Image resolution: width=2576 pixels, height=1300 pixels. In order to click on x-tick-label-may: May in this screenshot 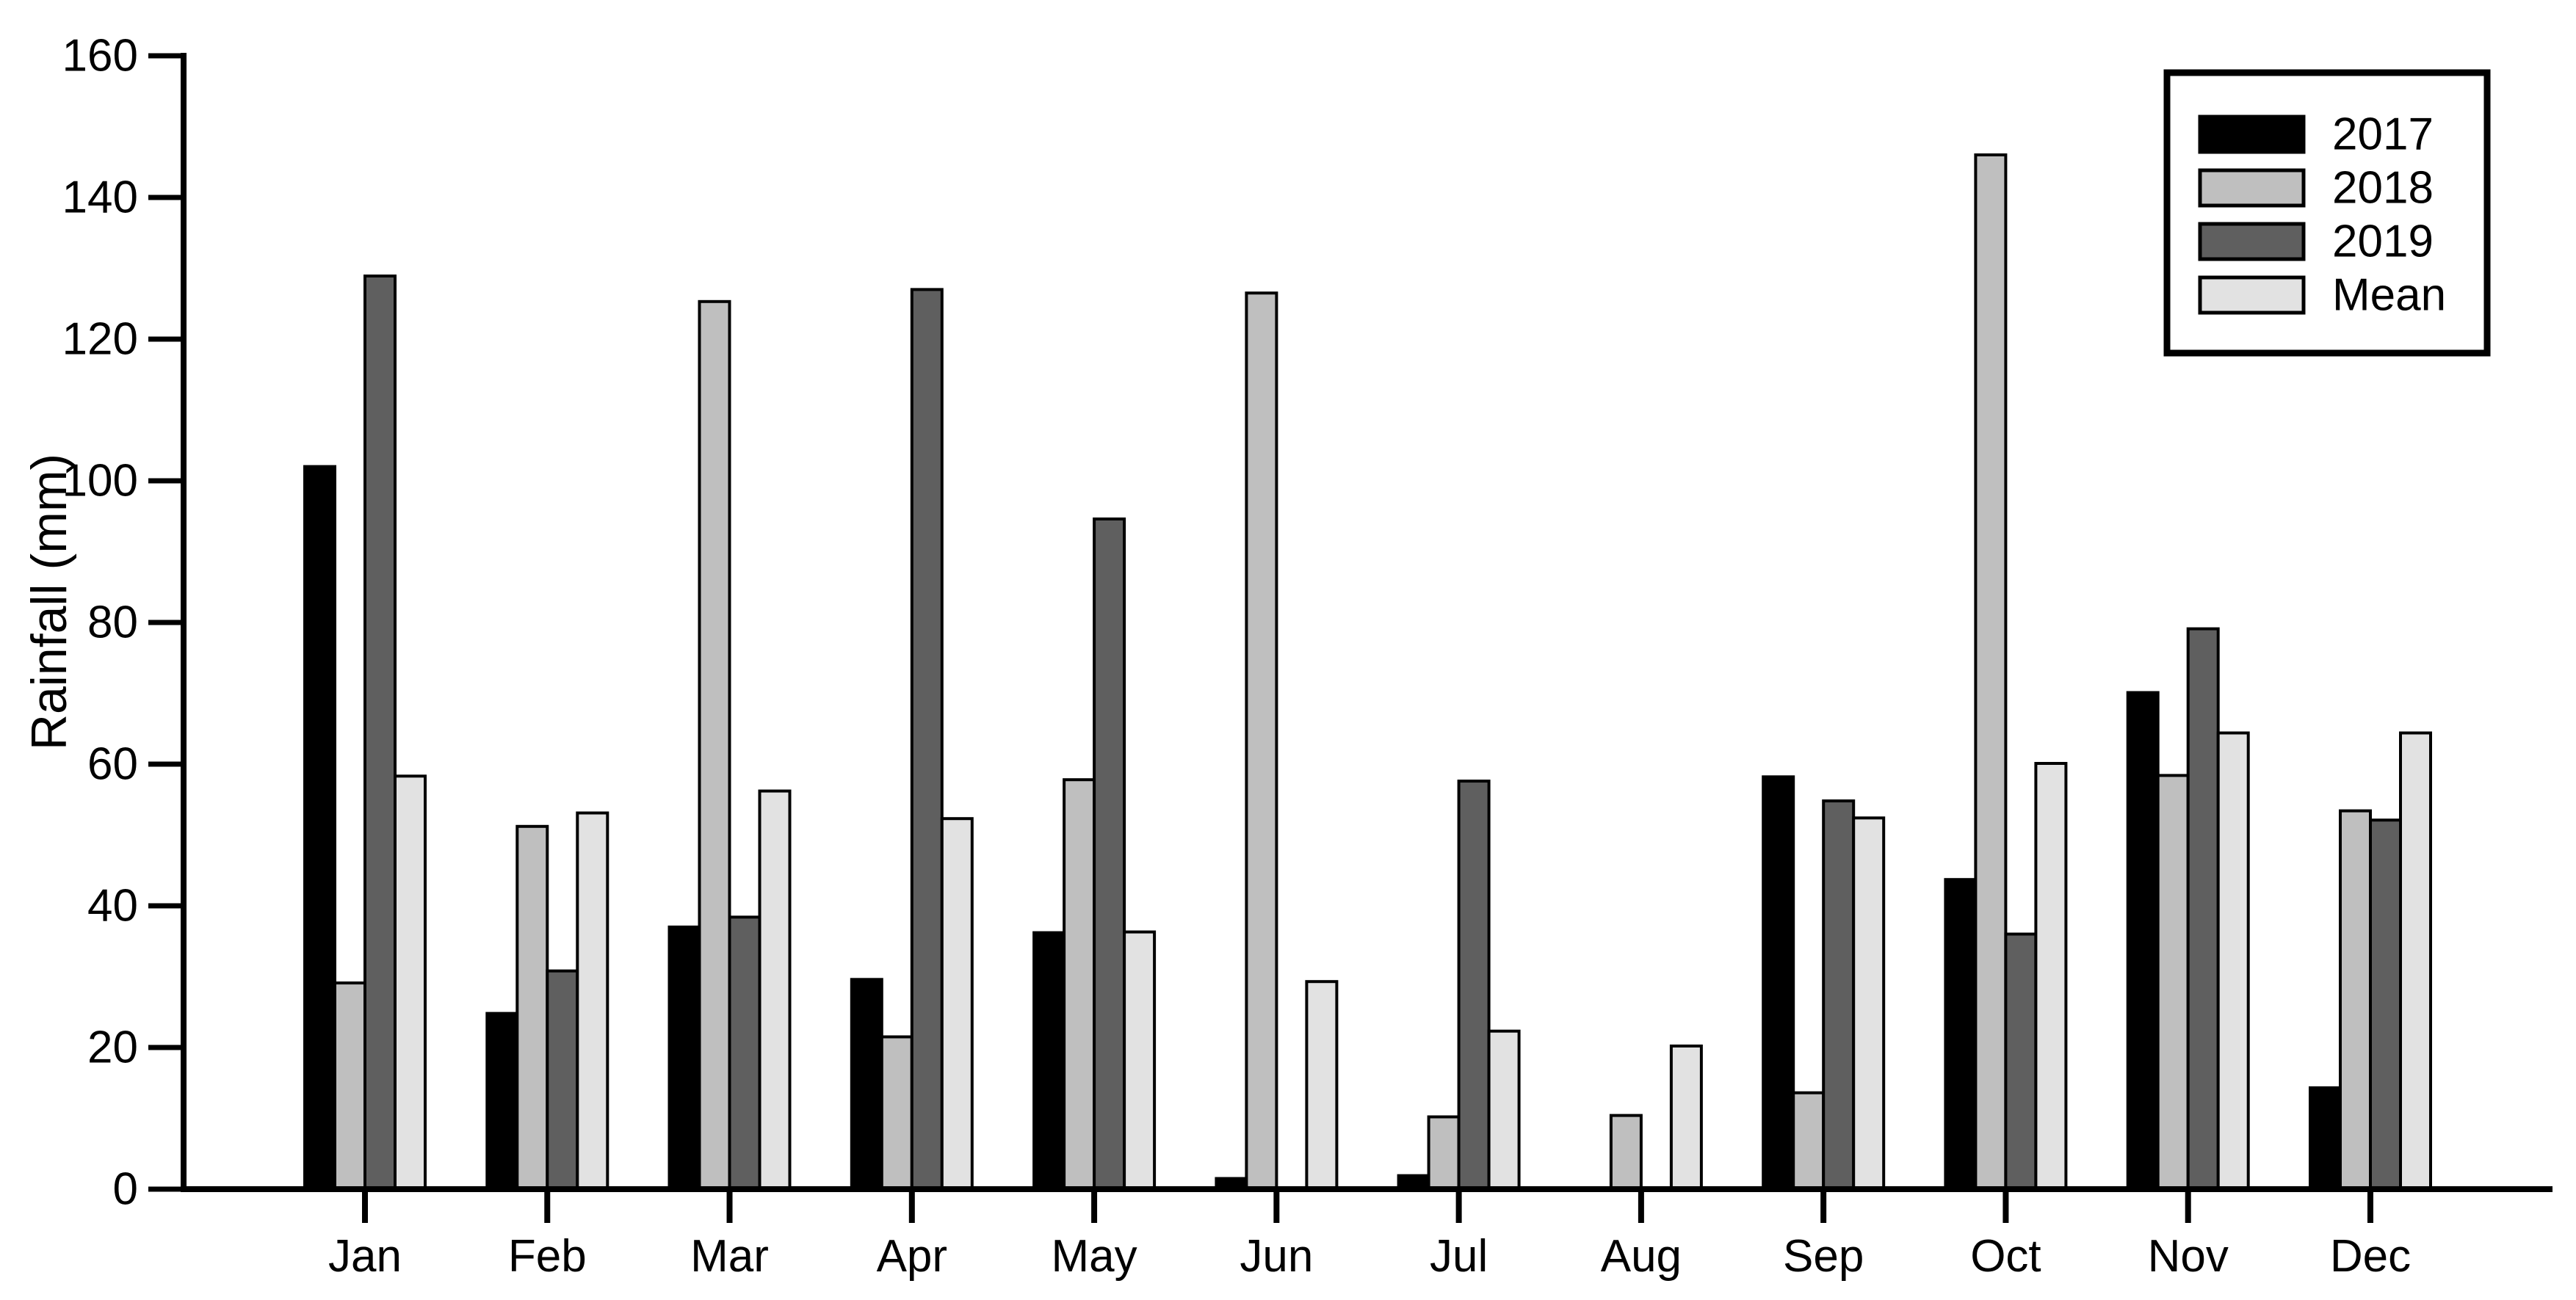, I will do `click(1094, 1256)`.